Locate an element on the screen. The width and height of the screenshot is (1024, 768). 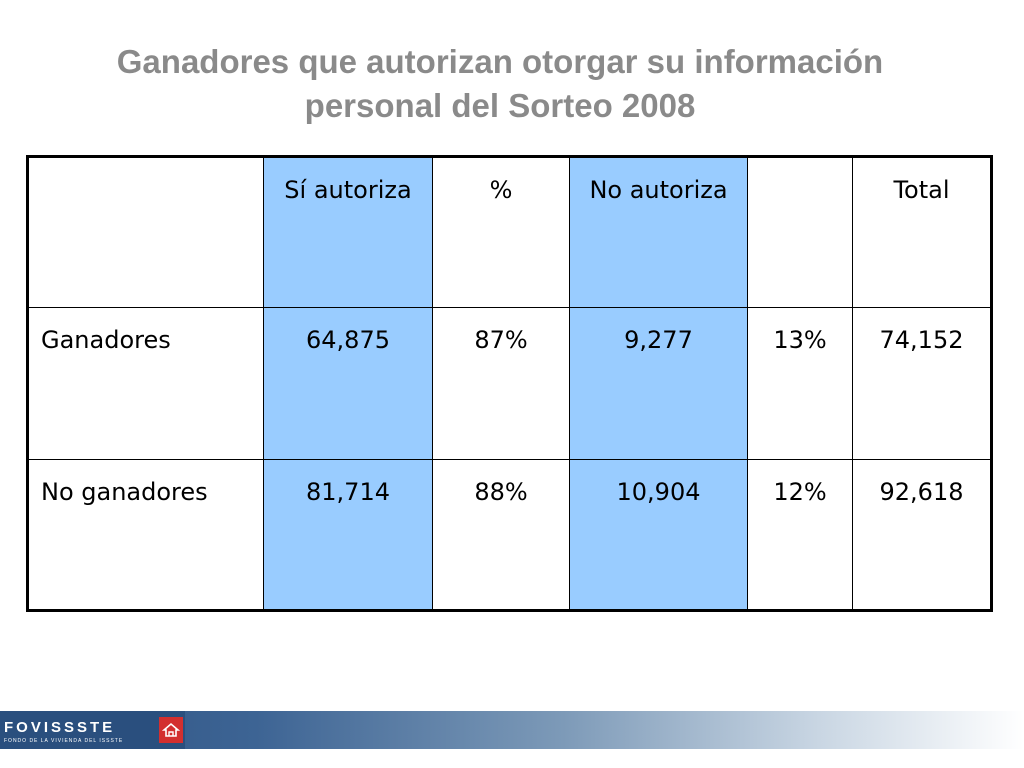
row-label-no-ganadores: No ganadores is located at coordinates (145, 535).